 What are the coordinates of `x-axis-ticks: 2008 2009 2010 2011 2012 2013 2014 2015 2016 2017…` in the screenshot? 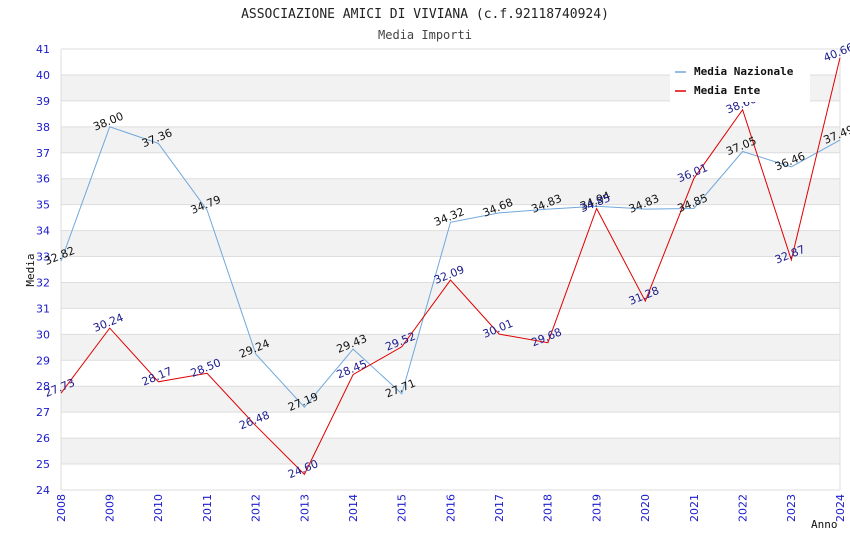 It's located at (451, 508).